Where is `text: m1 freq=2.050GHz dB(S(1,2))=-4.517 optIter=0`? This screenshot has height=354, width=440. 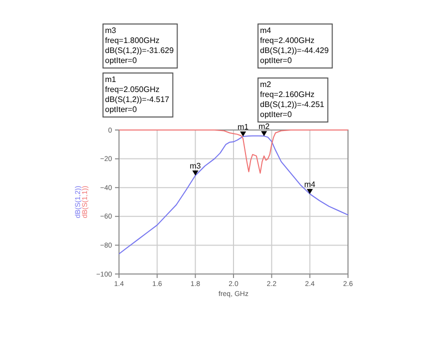 text: m1 freq=2.050GHz dB(S(1,2))=-4.517 optIter=0 is located at coordinates (137, 94).